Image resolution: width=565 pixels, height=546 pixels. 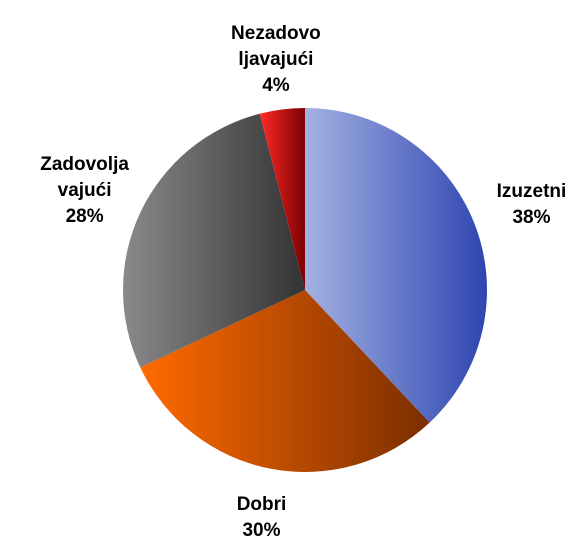 I want to click on category-label: Zadovolja vajući, so click(x=84, y=178).